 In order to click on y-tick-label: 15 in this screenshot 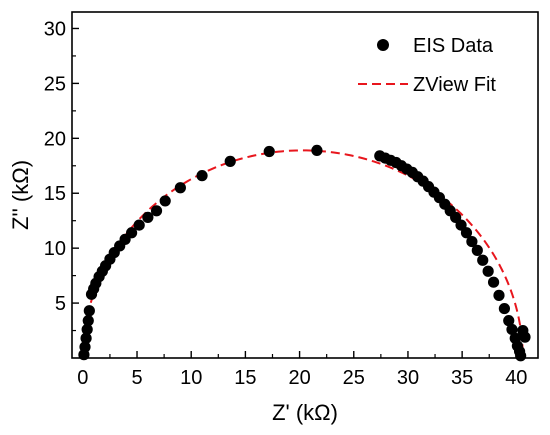, I will do `click(55, 194)`.